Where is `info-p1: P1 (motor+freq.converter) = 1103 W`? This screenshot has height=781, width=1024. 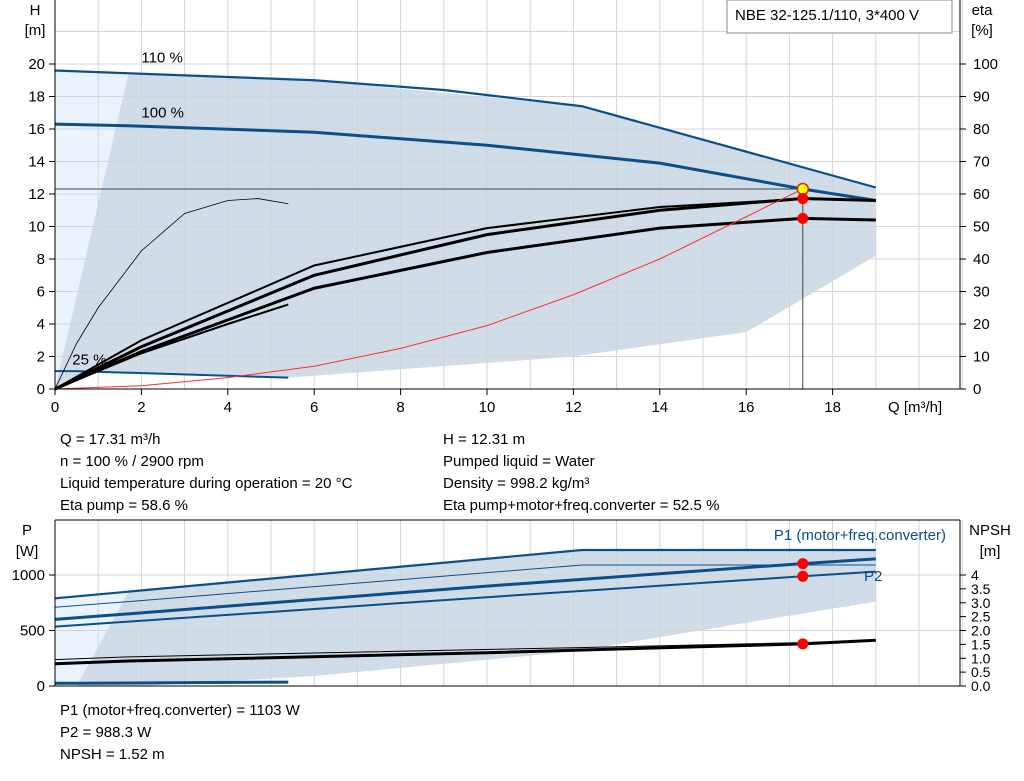
info-p1: P1 (motor+freq.converter) = 1103 W is located at coordinates (180, 710).